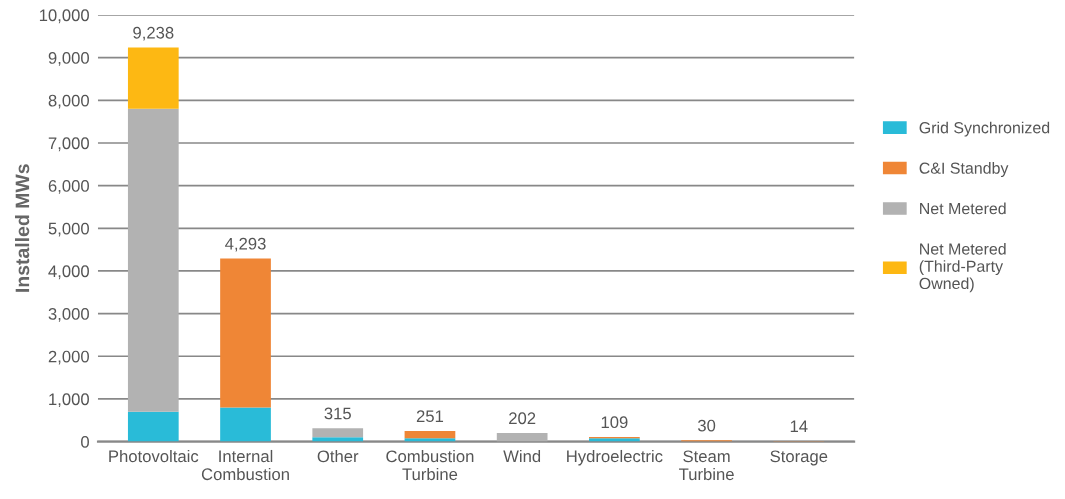  I want to click on x-tick-label: Combustion Turbine, so click(430, 465).